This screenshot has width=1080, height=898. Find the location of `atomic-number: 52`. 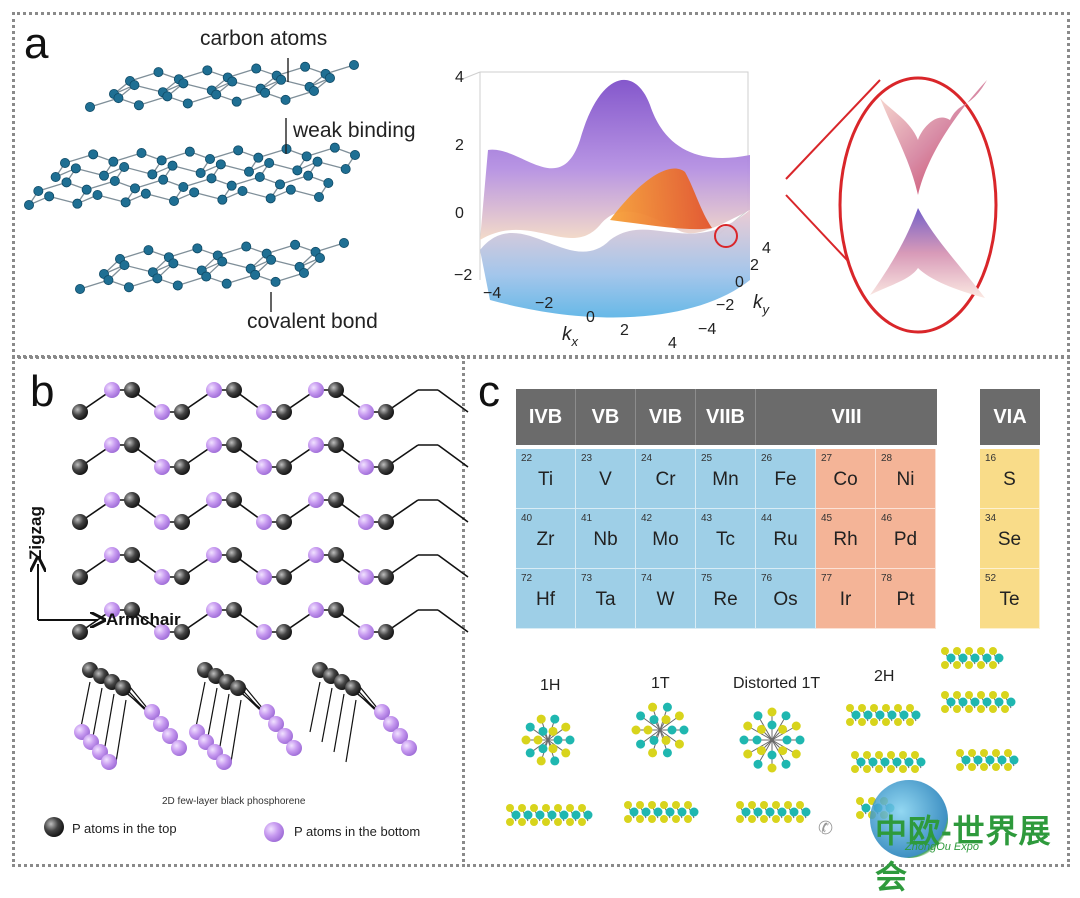

atomic-number: 52 is located at coordinates (991, 578).